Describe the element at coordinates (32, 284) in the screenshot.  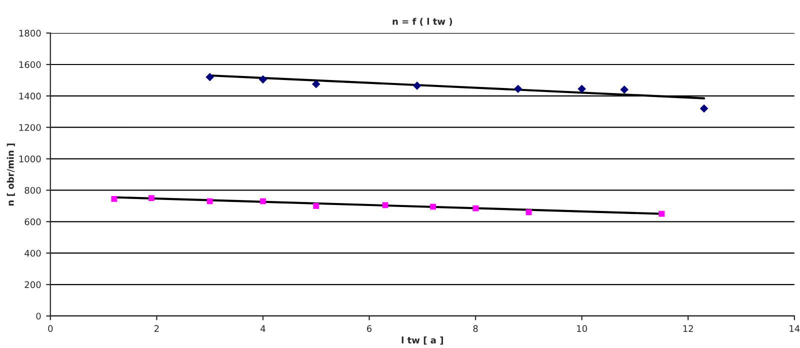
I see `y-tick-label: 200` at that location.